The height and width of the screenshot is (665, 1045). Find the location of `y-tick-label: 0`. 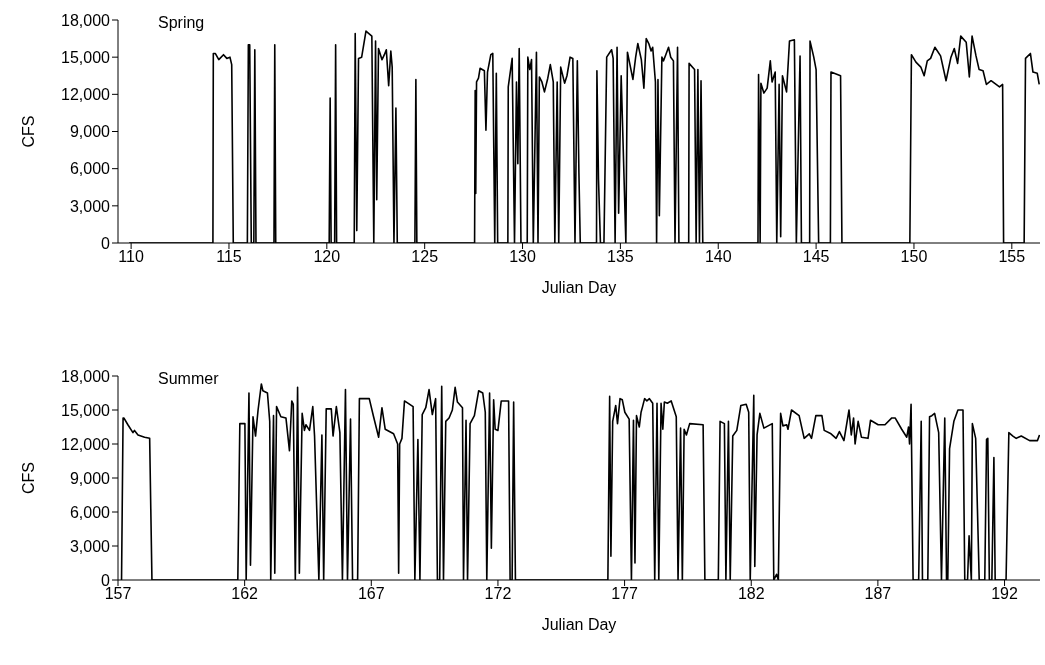

y-tick-label: 0 is located at coordinates (106, 243).